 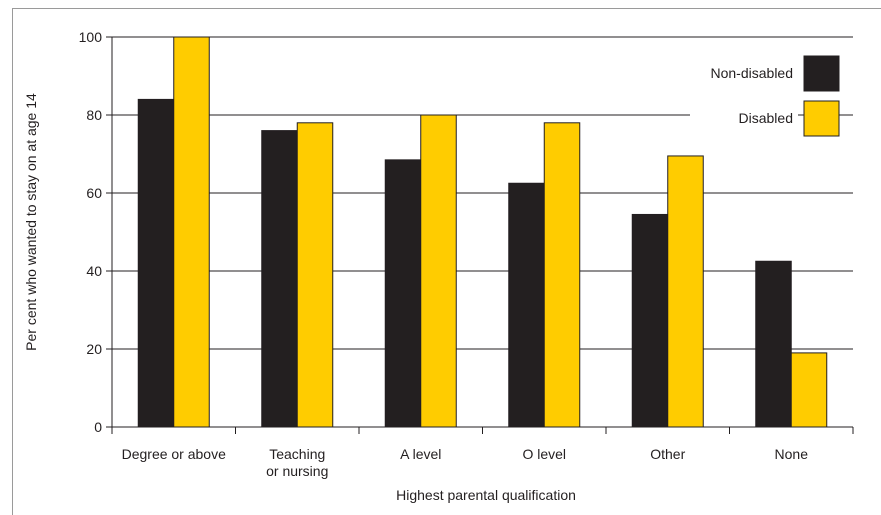 What do you see at coordinates (94, 115) in the screenshot?
I see `y-tick-label: 80` at bounding box center [94, 115].